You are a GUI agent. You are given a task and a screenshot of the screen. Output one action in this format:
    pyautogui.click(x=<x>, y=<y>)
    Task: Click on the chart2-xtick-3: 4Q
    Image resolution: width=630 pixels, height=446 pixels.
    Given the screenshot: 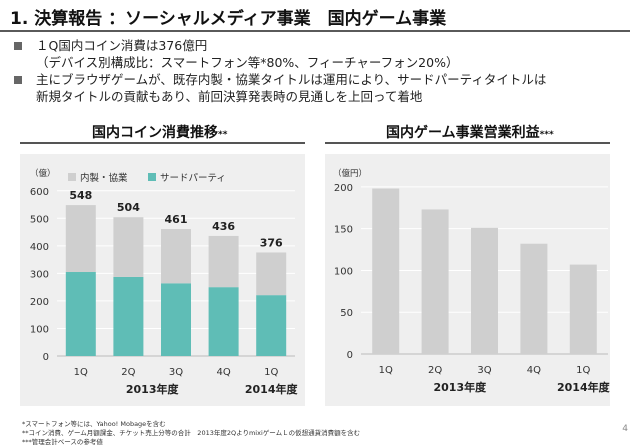 What is the action you would take?
    pyautogui.click(x=534, y=370)
    